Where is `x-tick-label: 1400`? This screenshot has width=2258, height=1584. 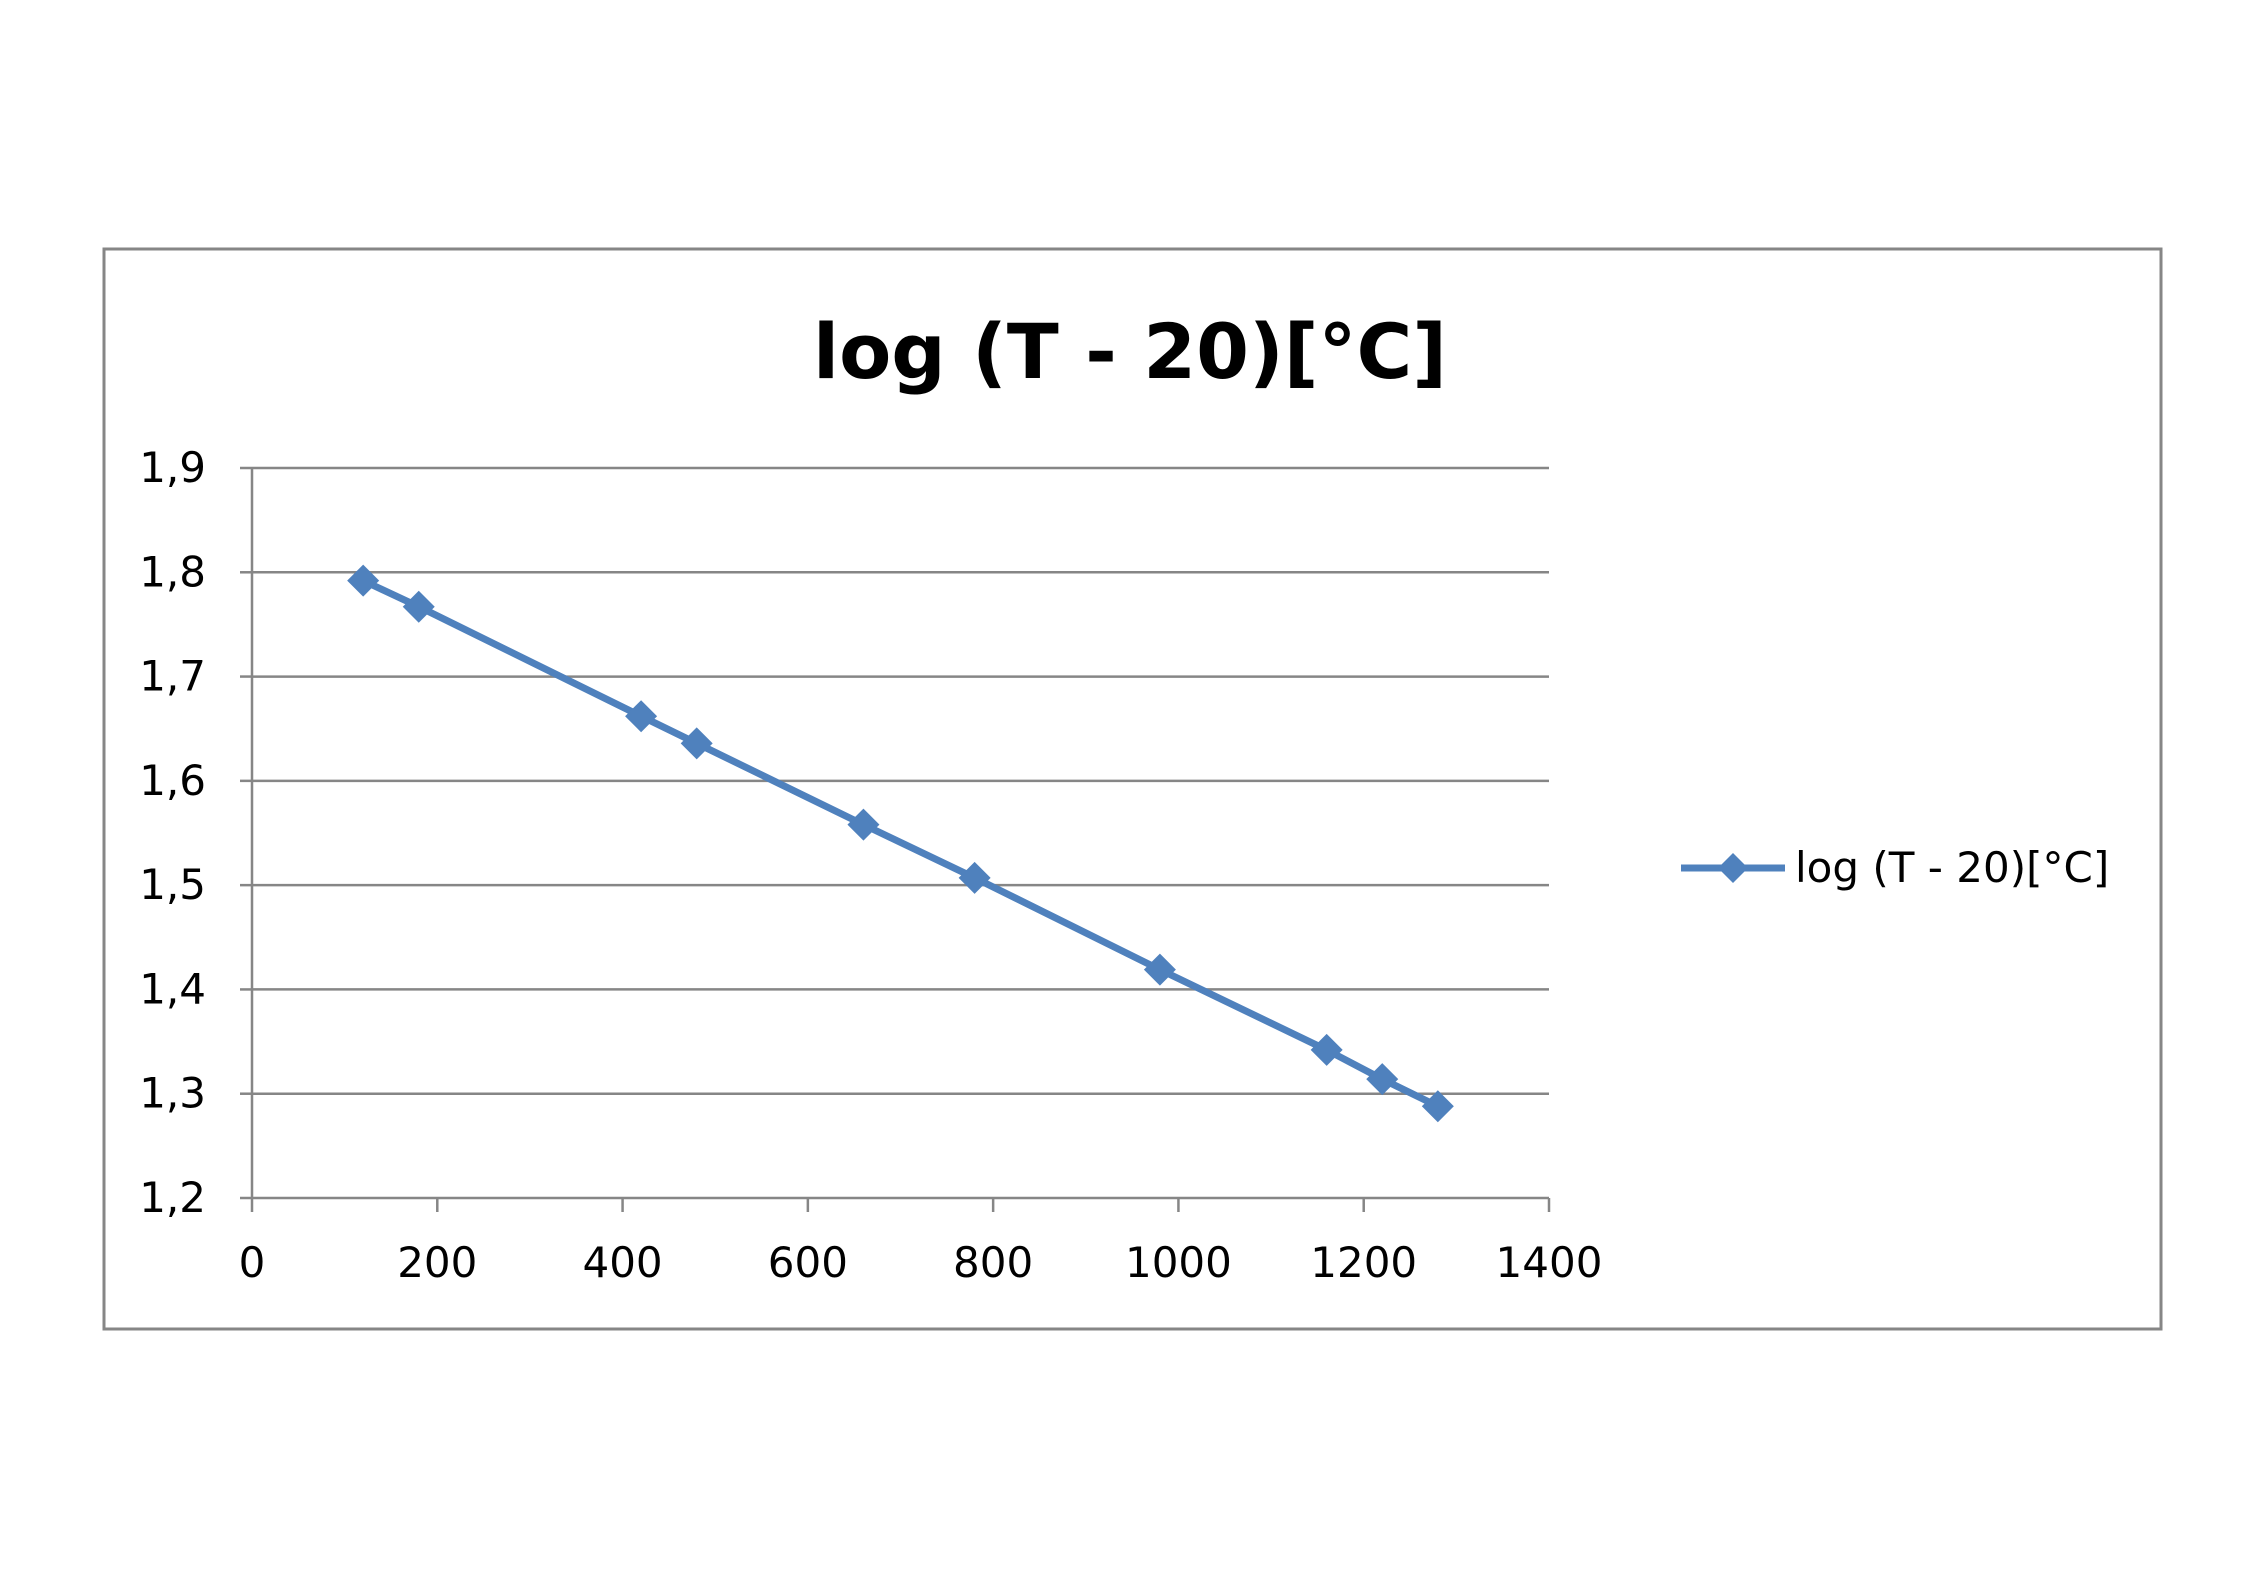 x-tick-label: 1400 is located at coordinates (1549, 1262).